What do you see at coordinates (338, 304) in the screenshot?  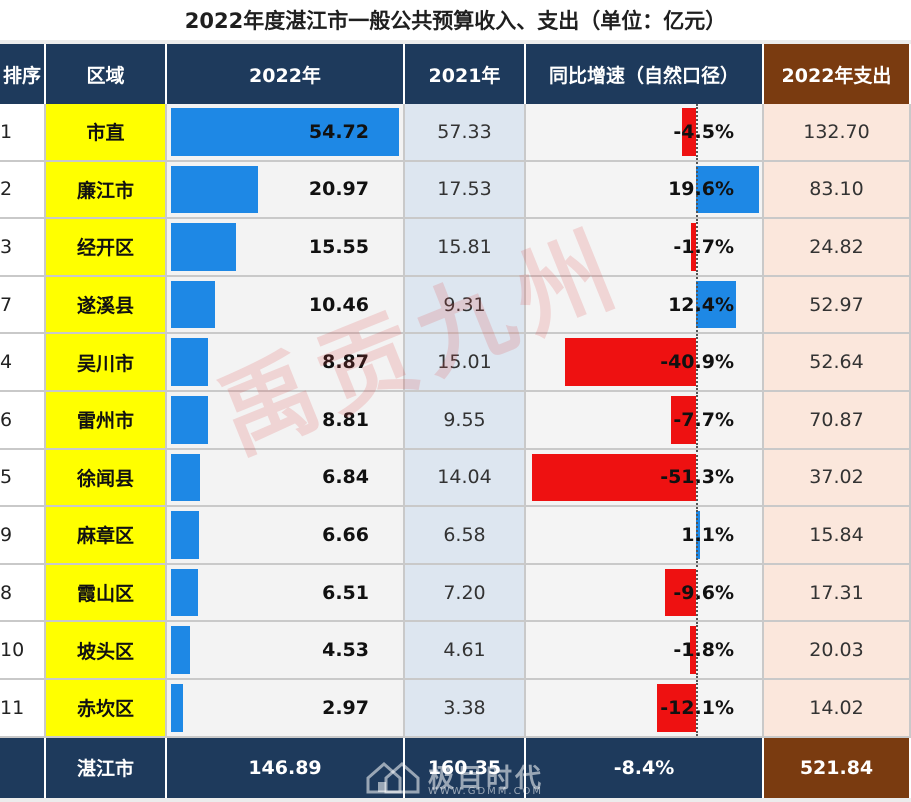 I see `value-2022-label: 10.46` at bounding box center [338, 304].